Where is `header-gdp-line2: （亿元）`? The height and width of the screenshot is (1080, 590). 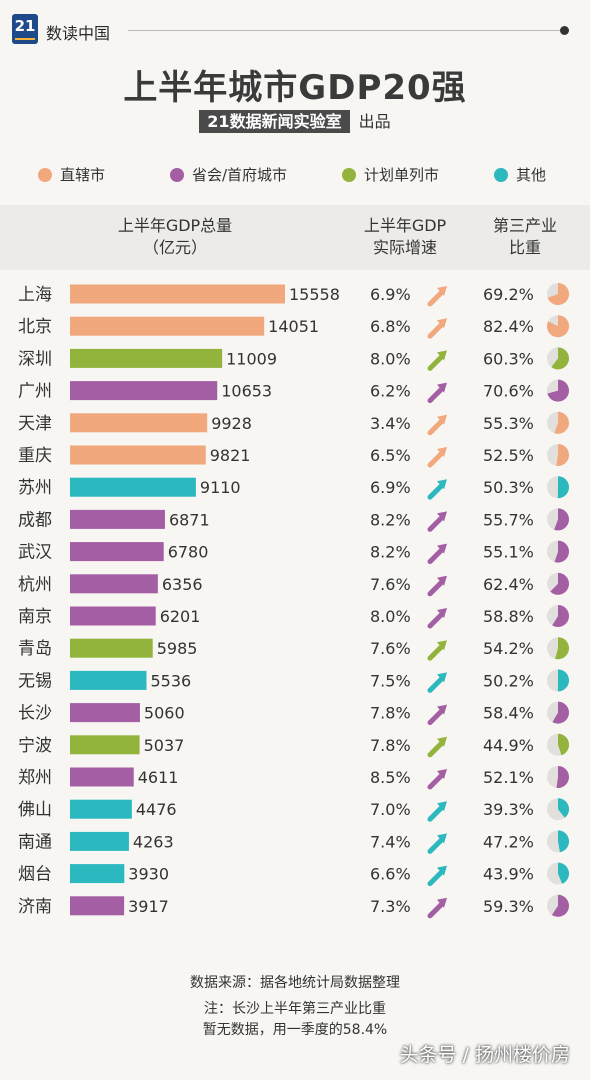 header-gdp-line2: （亿元） is located at coordinates (174, 247).